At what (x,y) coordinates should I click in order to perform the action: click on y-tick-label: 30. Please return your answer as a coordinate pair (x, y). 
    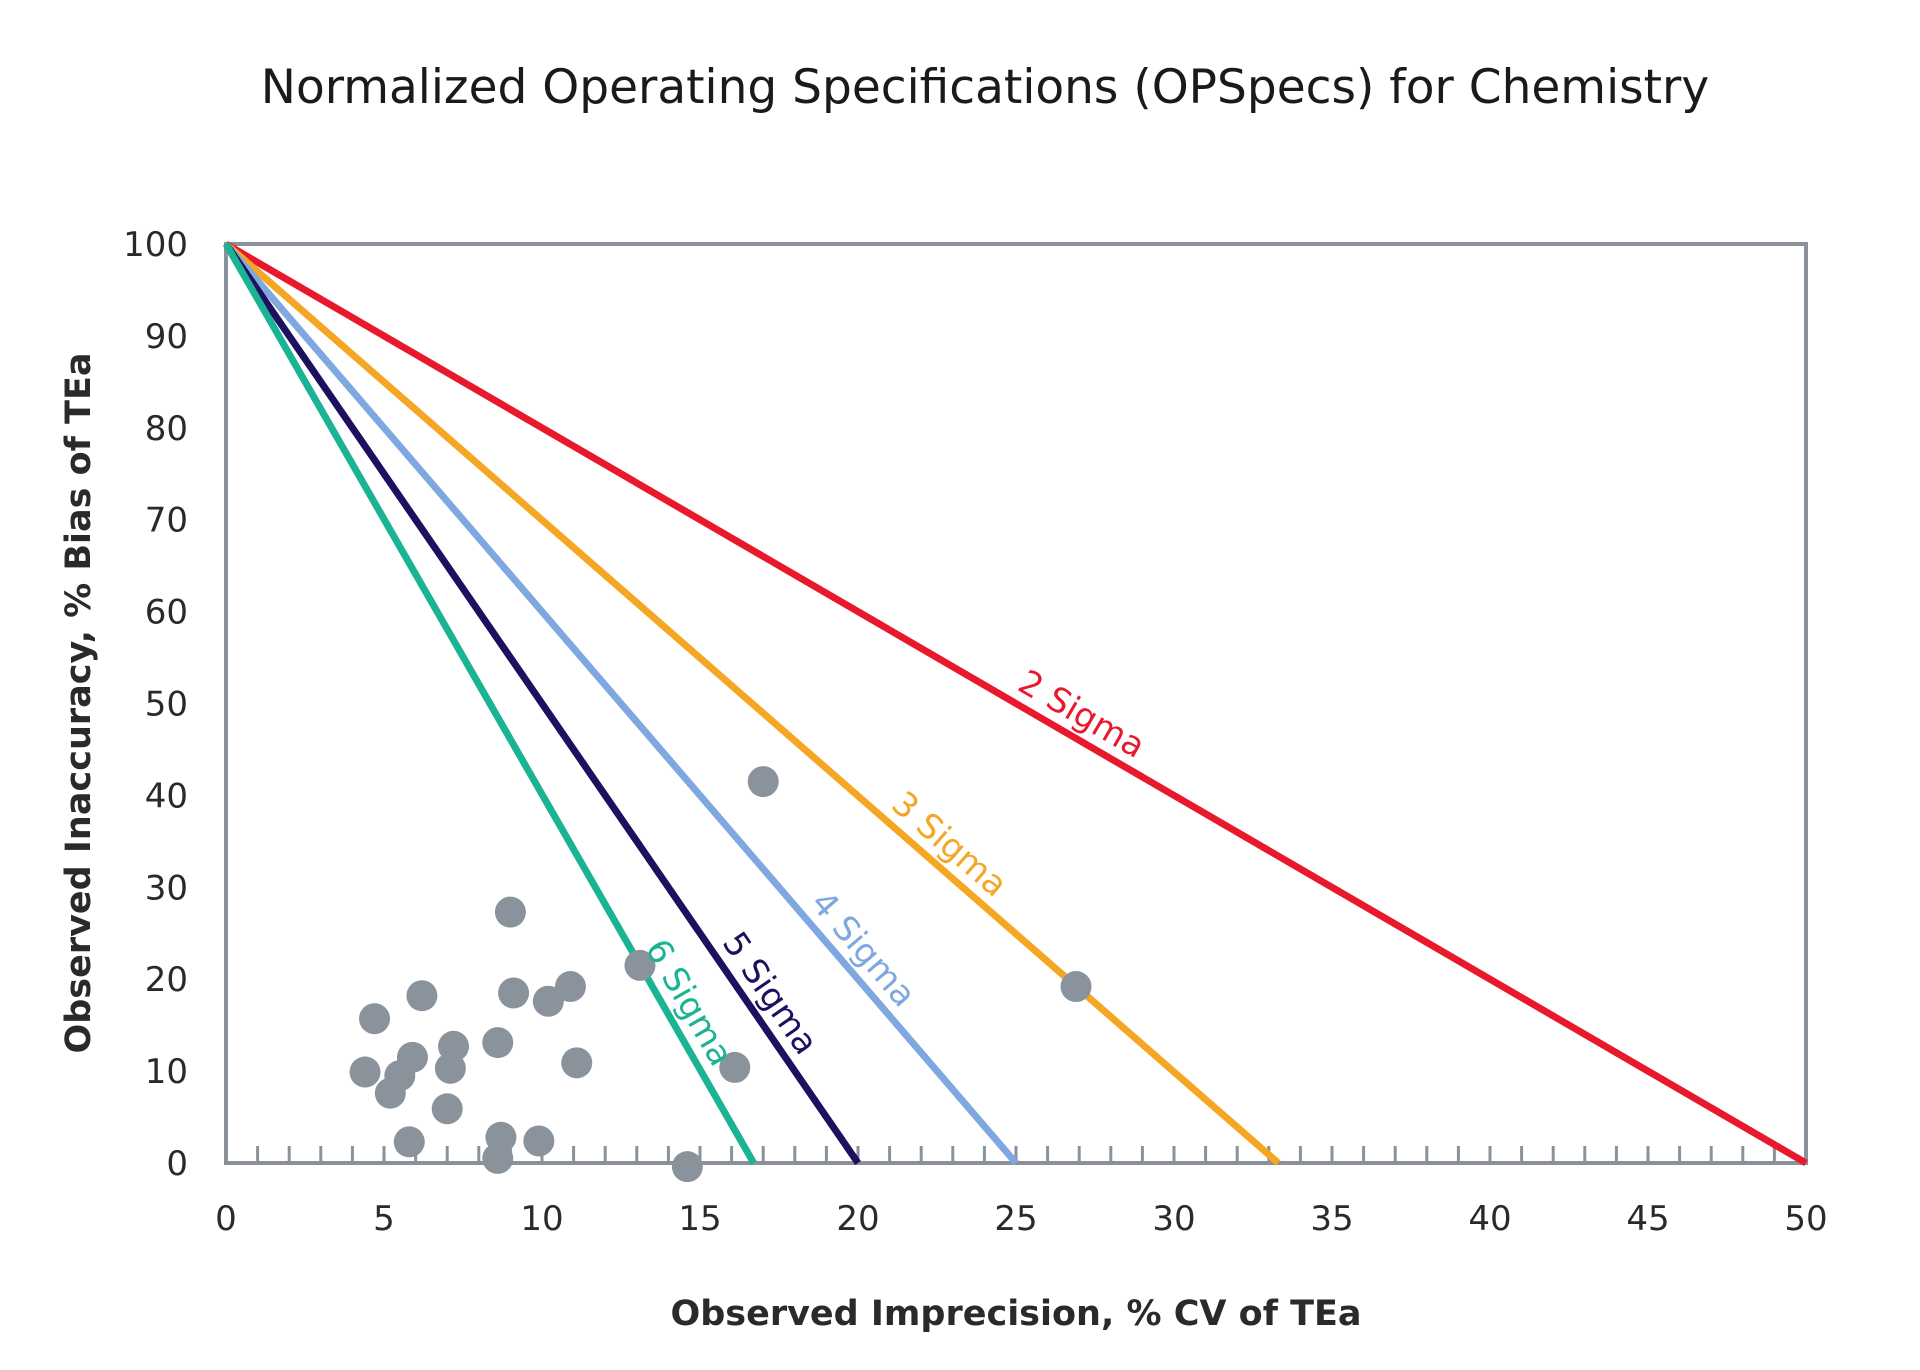
    Looking at the image, I should click on (166, 888).